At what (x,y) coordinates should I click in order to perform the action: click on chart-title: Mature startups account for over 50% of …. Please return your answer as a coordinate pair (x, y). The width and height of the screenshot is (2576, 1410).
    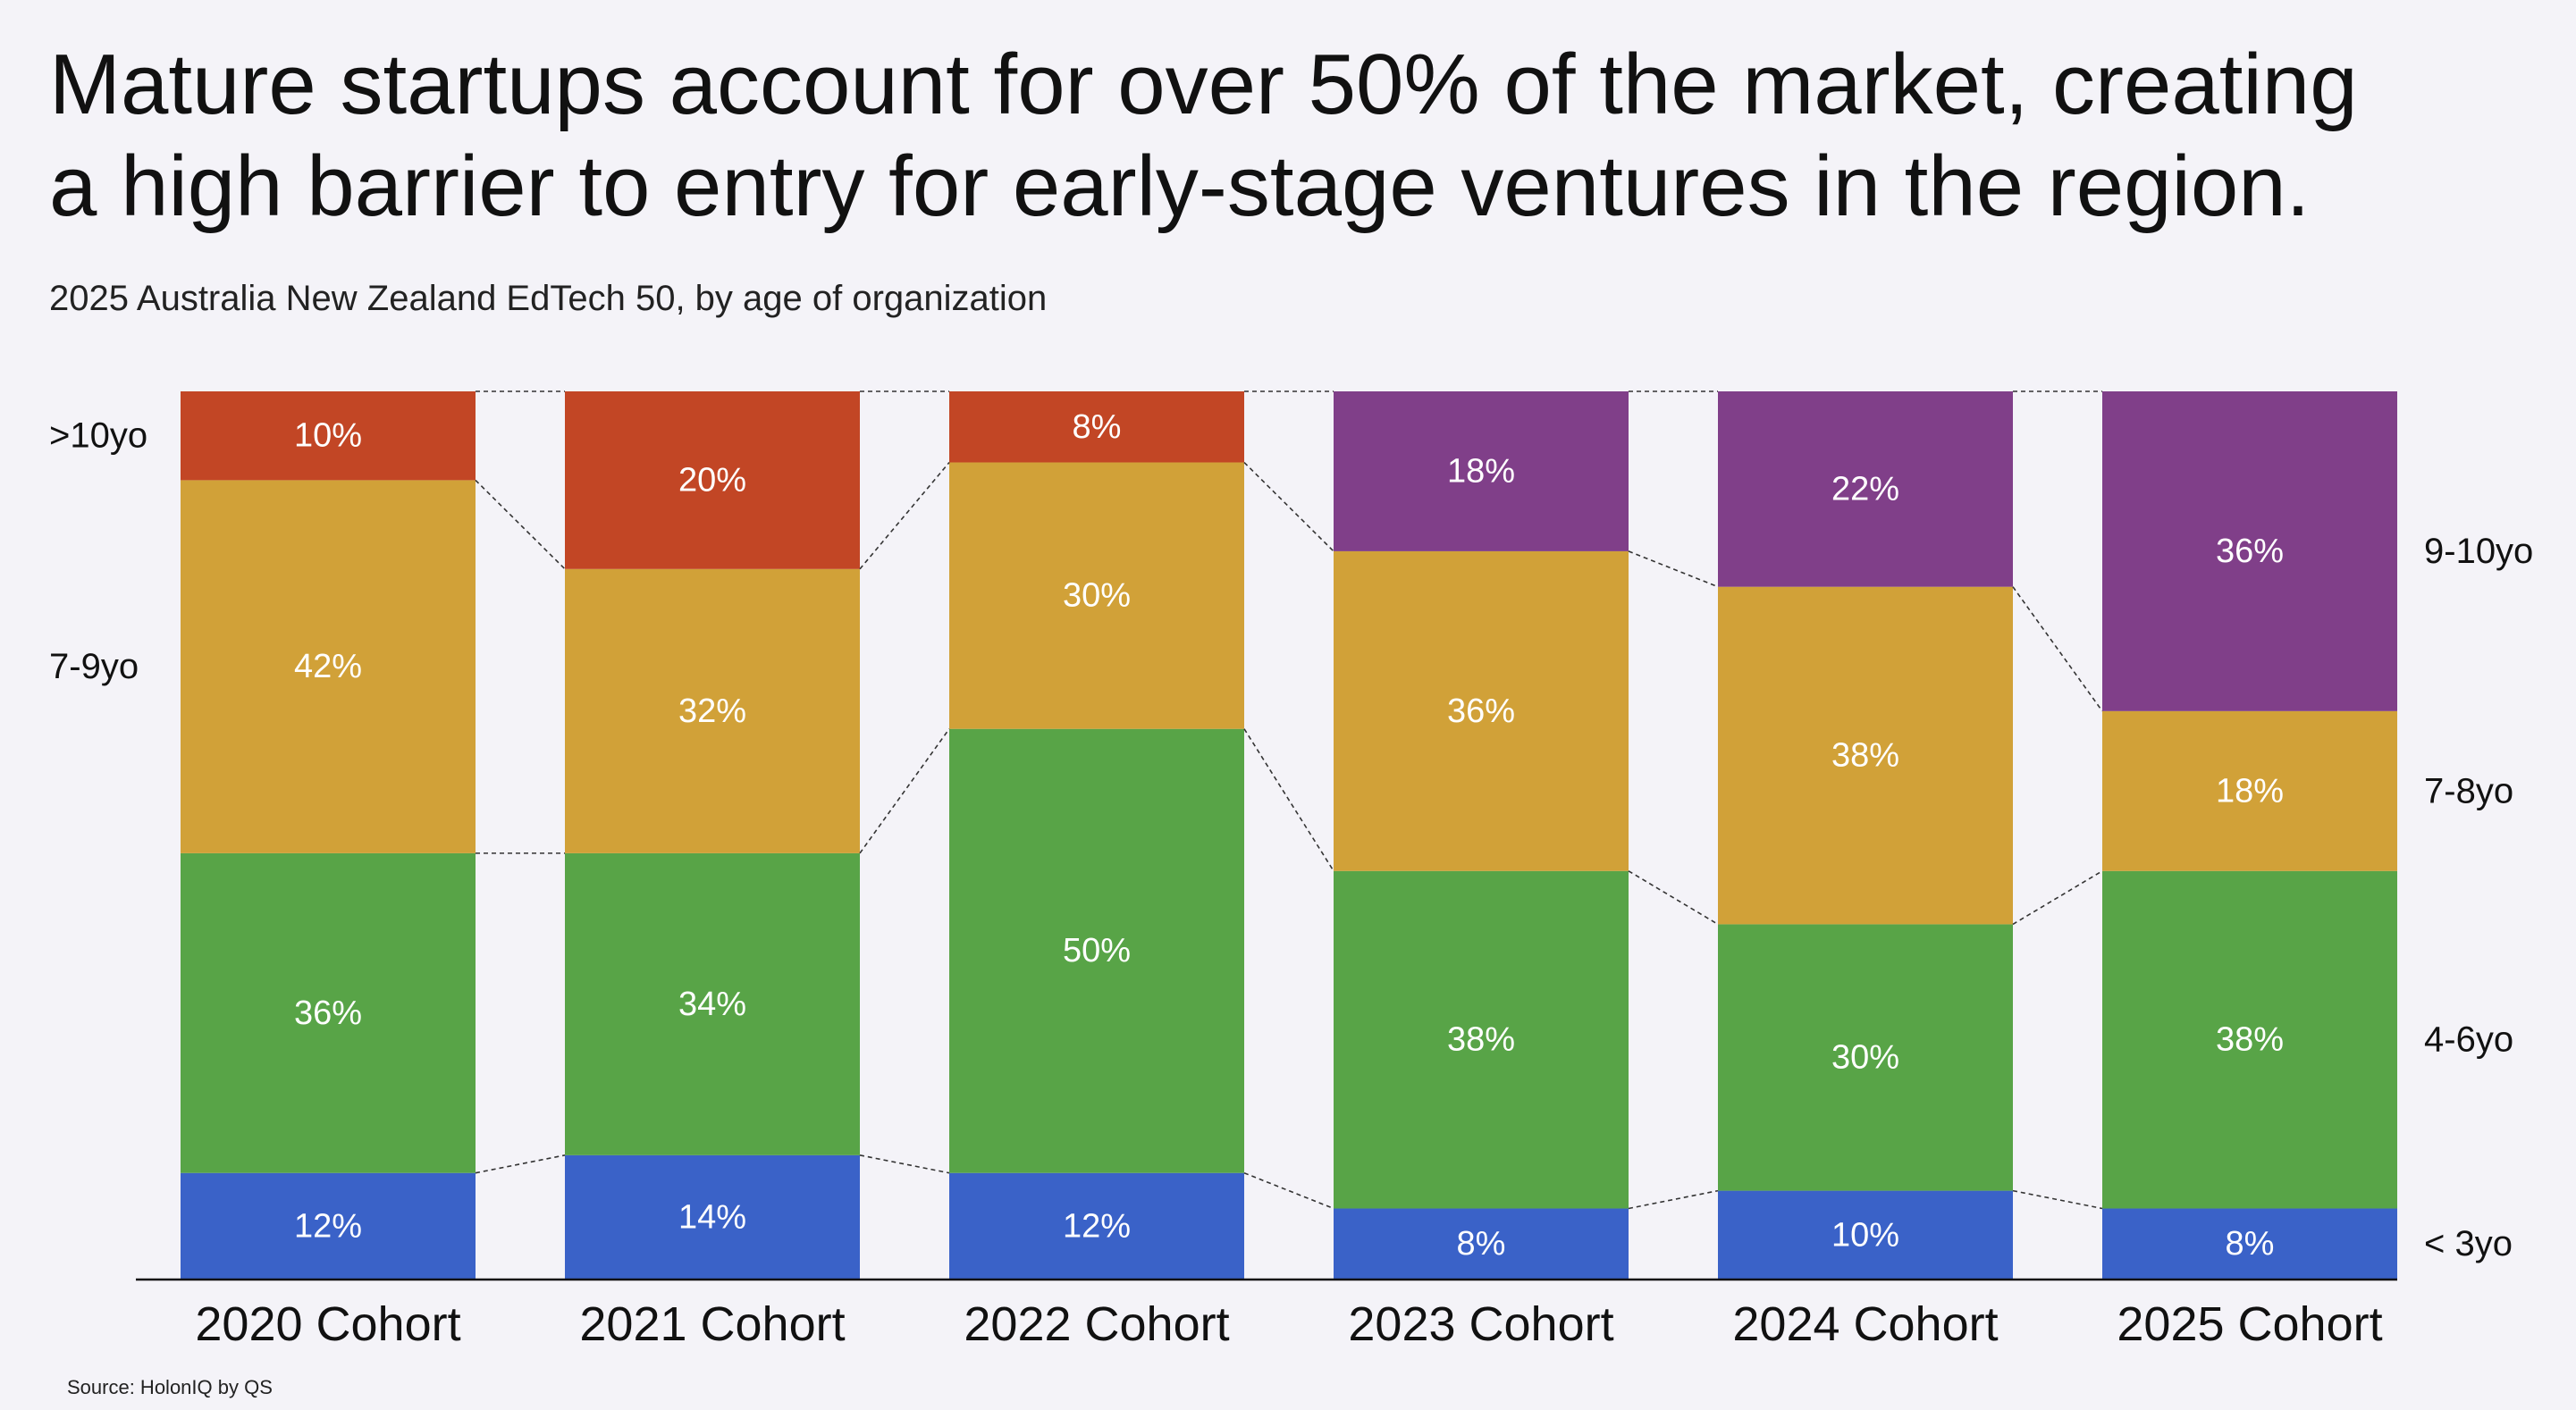
    Looking at the image, I should click on (1291, 136).